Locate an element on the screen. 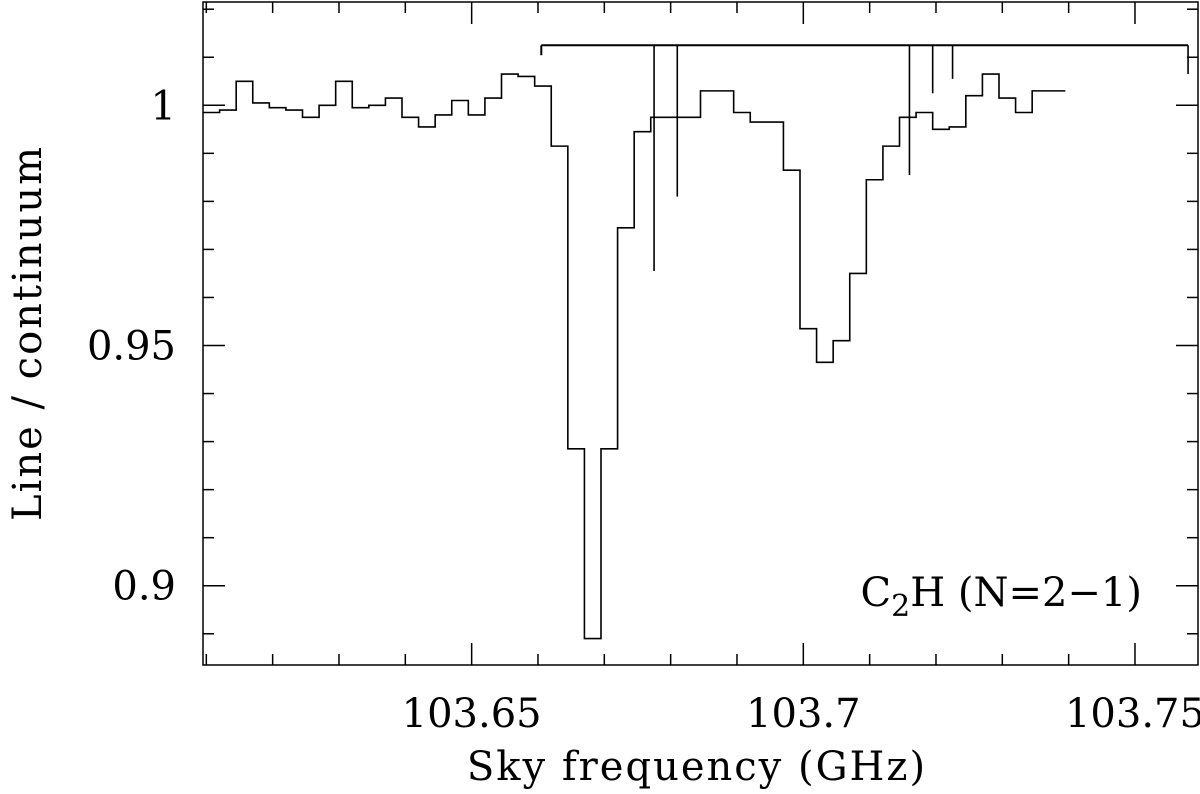 This screenshot has width=1200, height=794. x-tick-label: 103.65 is located at coordinates (472, 714).